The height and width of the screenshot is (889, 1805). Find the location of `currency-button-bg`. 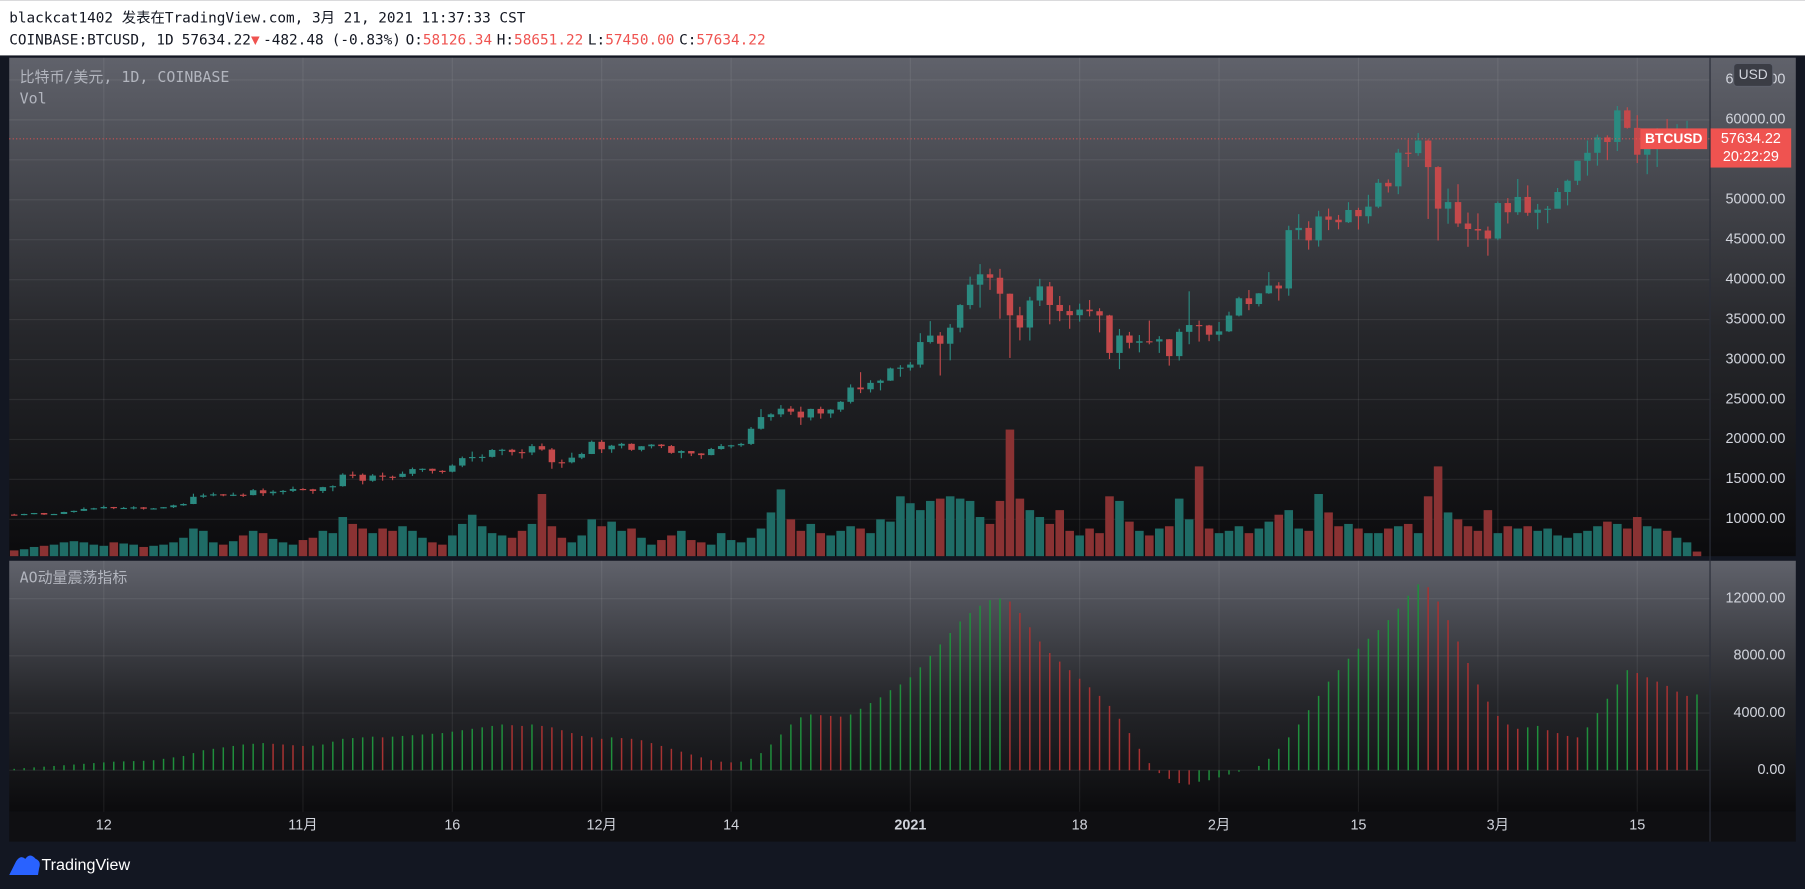

currency-button-bg is located at coordinates (1753, 75).